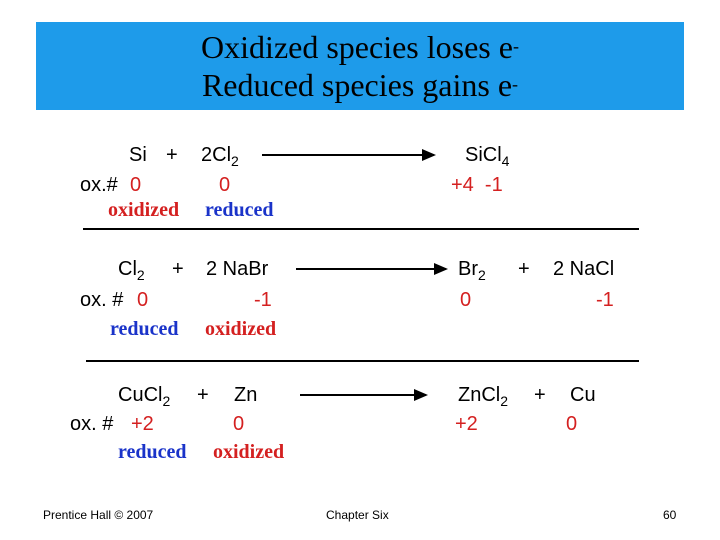 The image size is (720, 540). What do you see at coordinates (144, 210) in the screenshot?
I see `reaction-1-role-oxidized: oxidized` at bounding box center [144, 210].